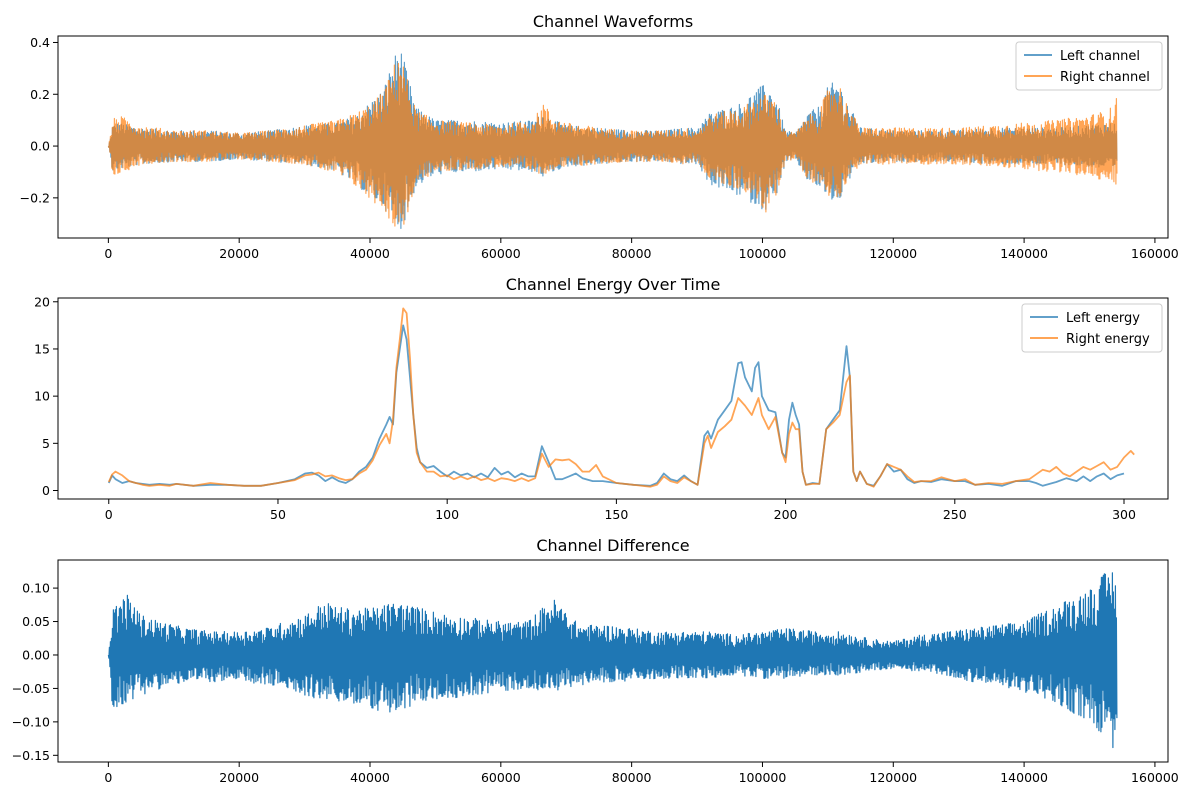 The height and width of the screenshot is (800, 1200). What do you see at coordinates (370, 777) in the screenshot?
I see `difference-xtick-label: 40000` at bounding box center [370, 777].